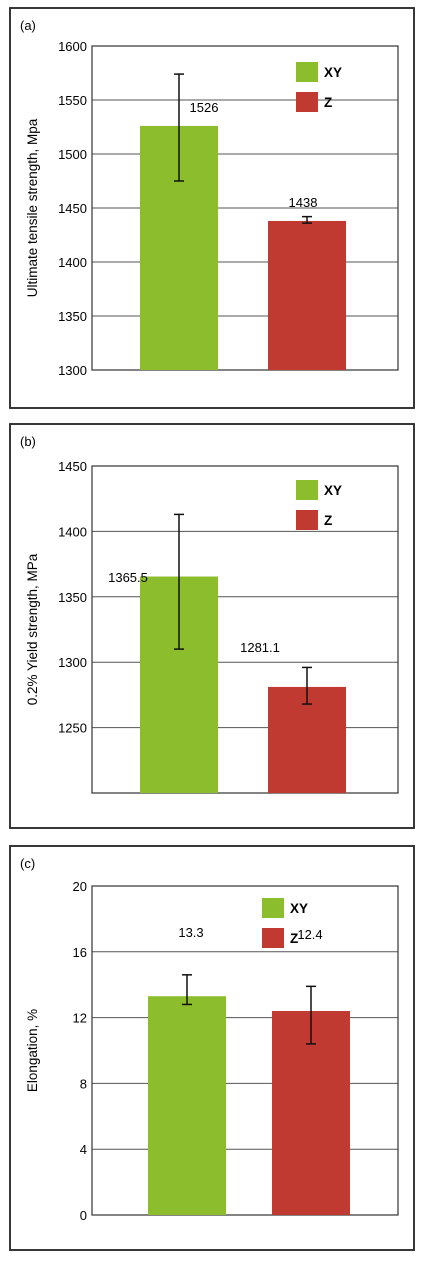 The width and height of the screenshot is (422, 1262). What do you see at coordinates (80, 1018) in the screenshot?
I see `y-tick-label: 12` at bounding box center [80, 1018].